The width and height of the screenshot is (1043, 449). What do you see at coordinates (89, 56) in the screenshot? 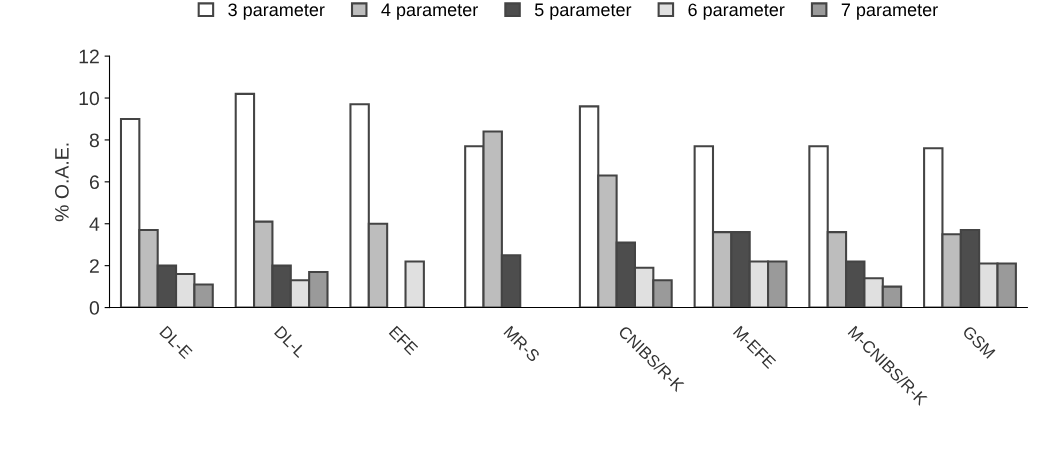
I see `y-tick-label: 12` at bounding box center [89, 56].